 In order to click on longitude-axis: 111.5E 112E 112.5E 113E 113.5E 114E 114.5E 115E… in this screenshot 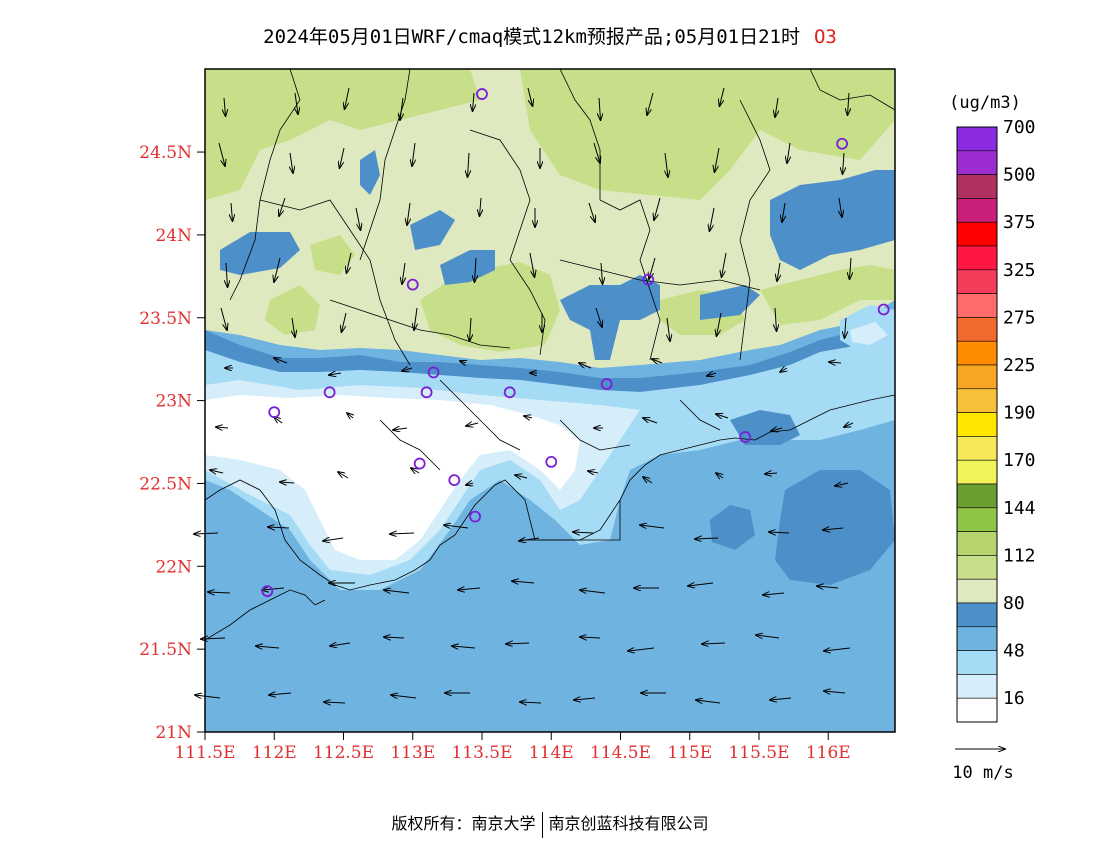, I will do `click(512, 747)`.